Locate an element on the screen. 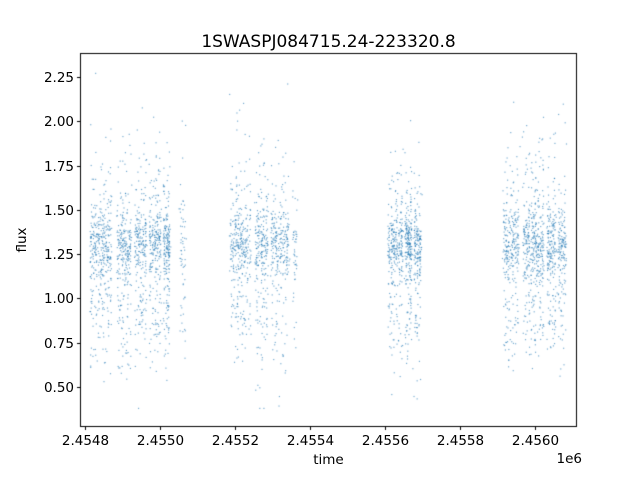 The image size is (640, 480). x-axis-label: time is located at coordinates (328, 460).